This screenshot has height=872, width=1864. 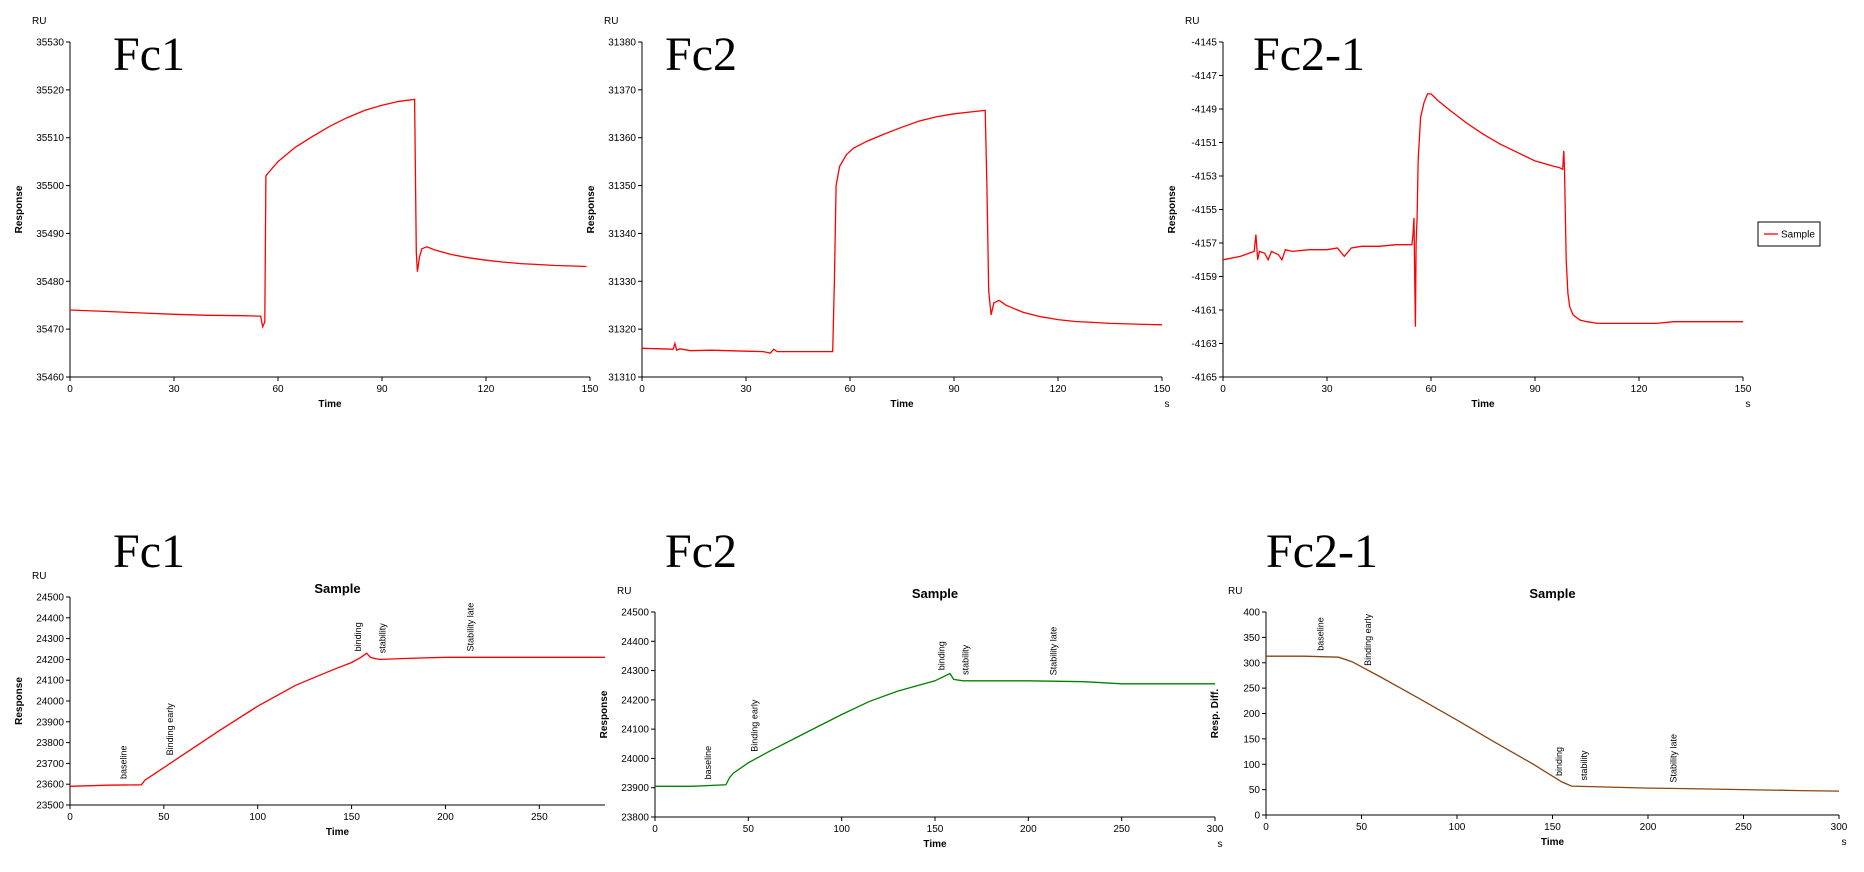 What do you see at coordinates (1204, 177) in the screenshot?
I see `y-tick-label: -4153` at bounding box center [1204, 177].